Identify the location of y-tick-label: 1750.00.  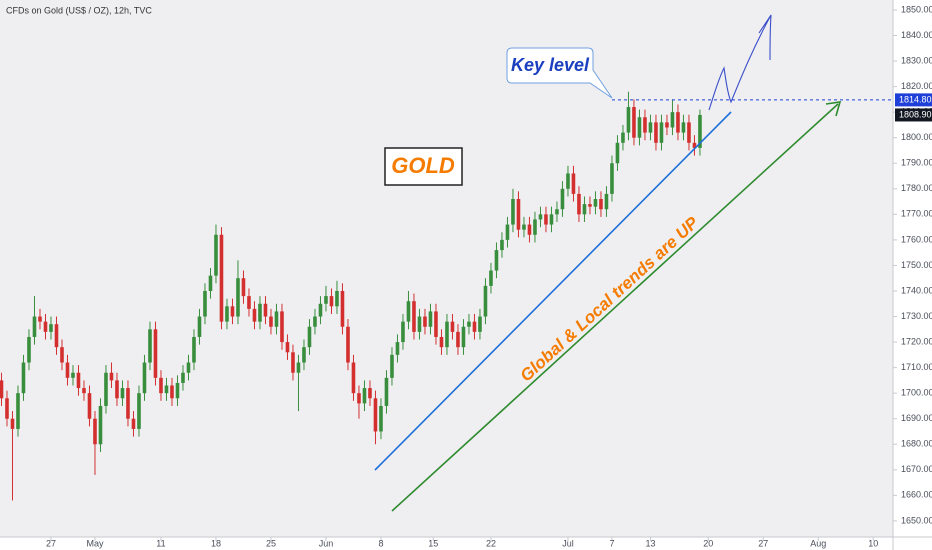
(916, 265).